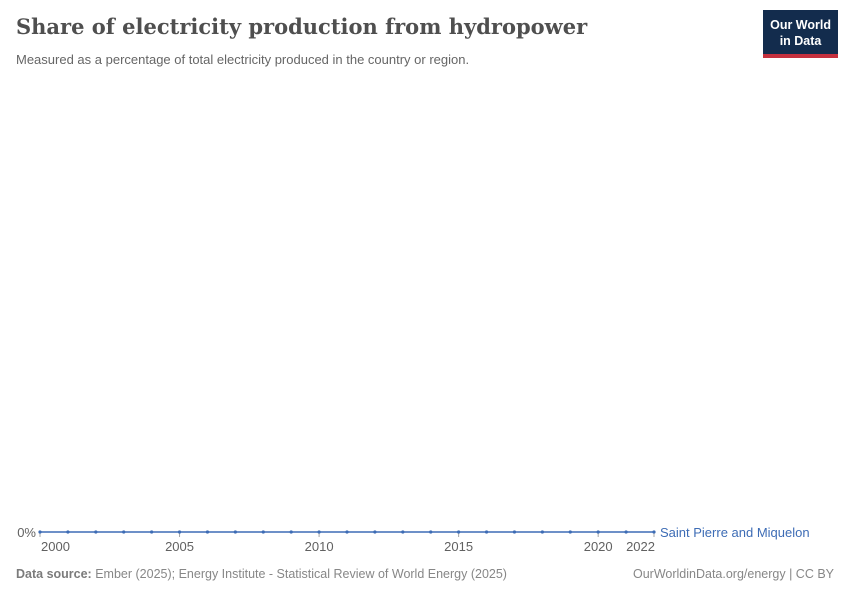 This screenshot has width=850, height=600. I want to click on data-point-2012, so click(375, 532).